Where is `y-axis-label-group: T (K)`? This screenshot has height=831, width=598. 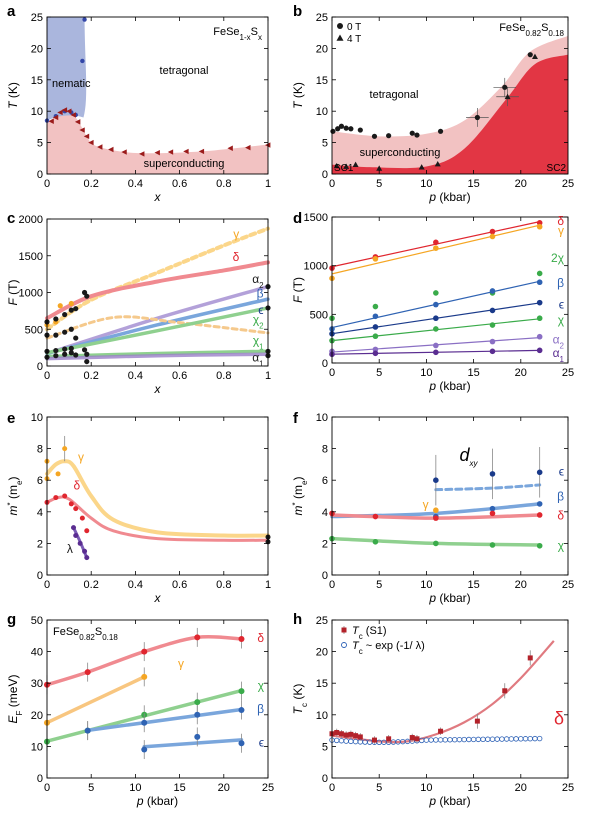
y-axis-label-group: T (K) is located at coordinates (13, 95).